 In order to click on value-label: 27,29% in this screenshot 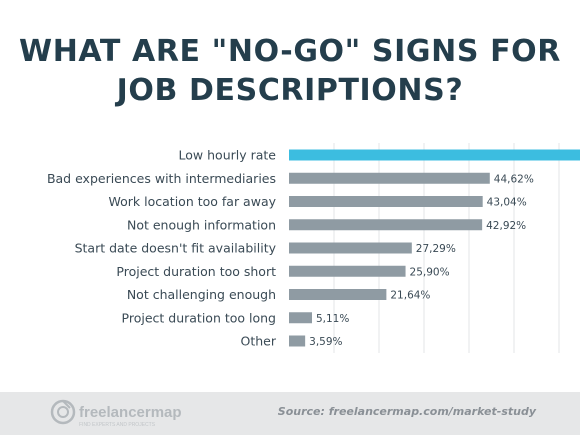, I will do `click(436, 249)`.